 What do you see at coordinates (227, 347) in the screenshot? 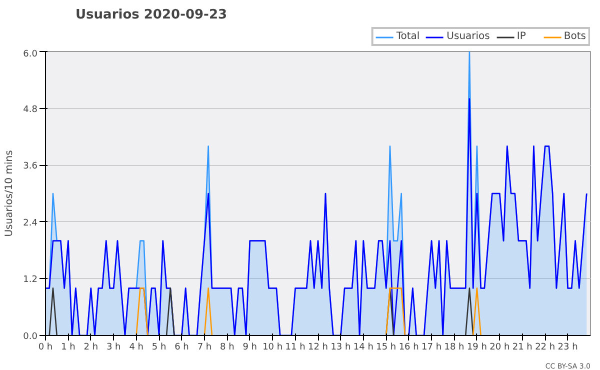
I see `x-tick-label: 8 h` at bounding box center [227, 347].